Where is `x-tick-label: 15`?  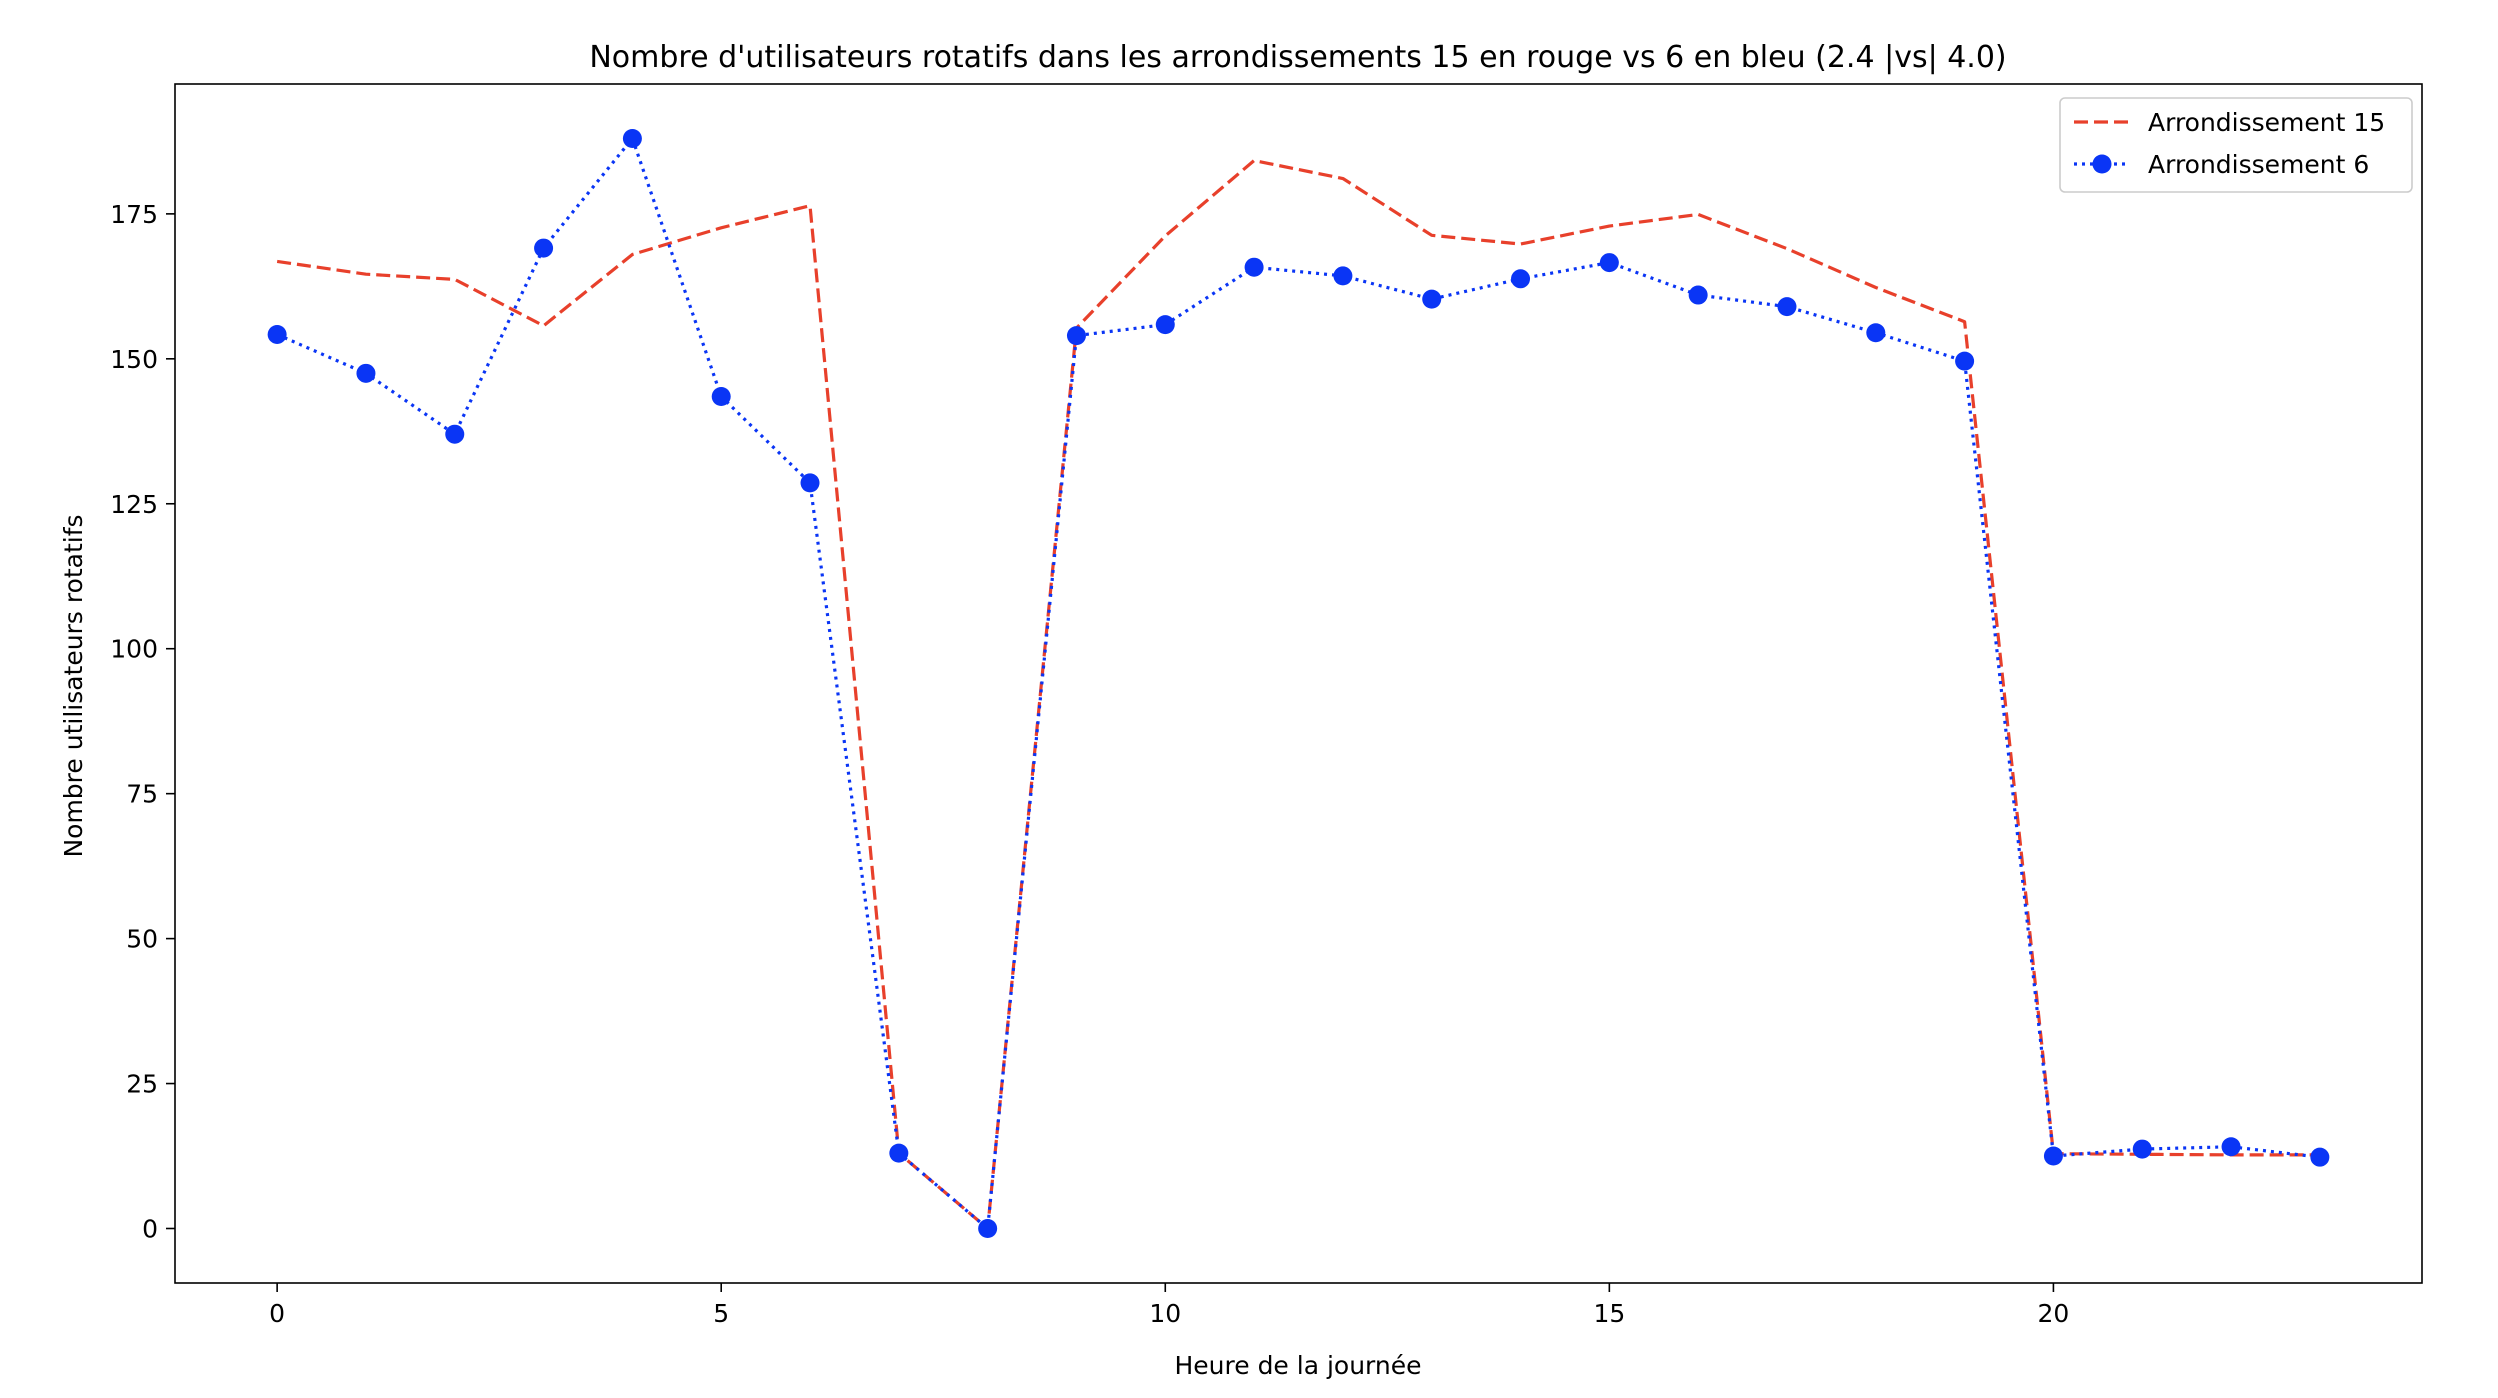 x-tick-label: 15 is located at coordinates (1609, 1313).